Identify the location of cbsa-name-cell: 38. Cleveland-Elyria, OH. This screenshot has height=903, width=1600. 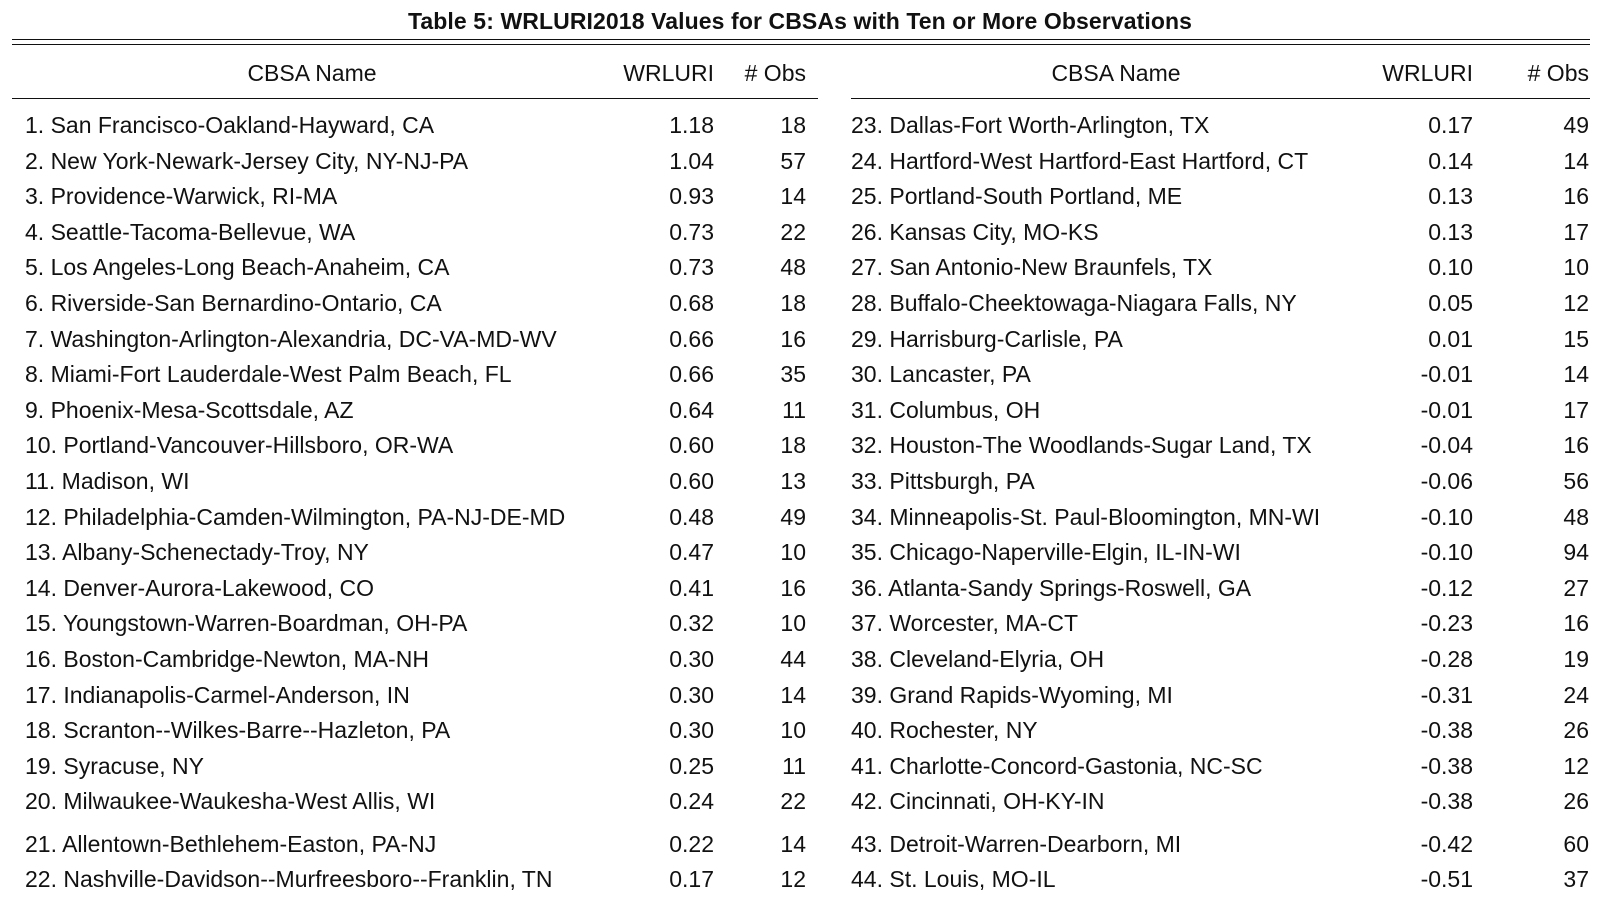
(978, 658).